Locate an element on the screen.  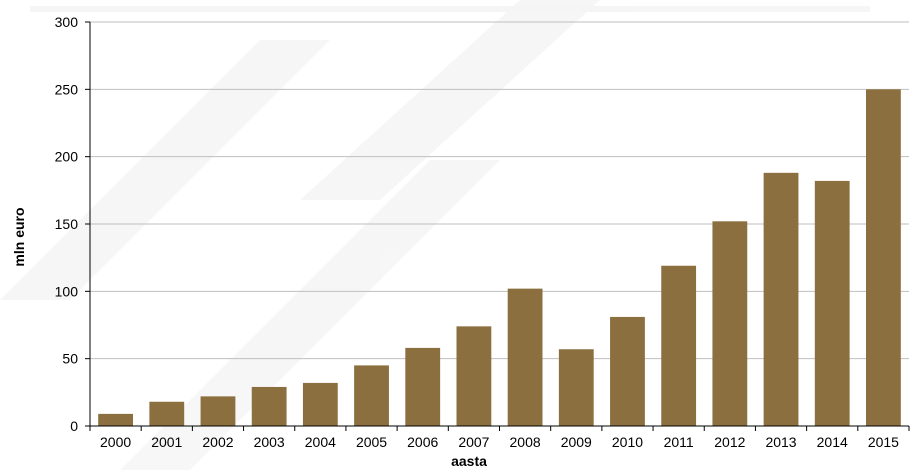
x-tick-label: 2004 is located at coordinates (320, 442).